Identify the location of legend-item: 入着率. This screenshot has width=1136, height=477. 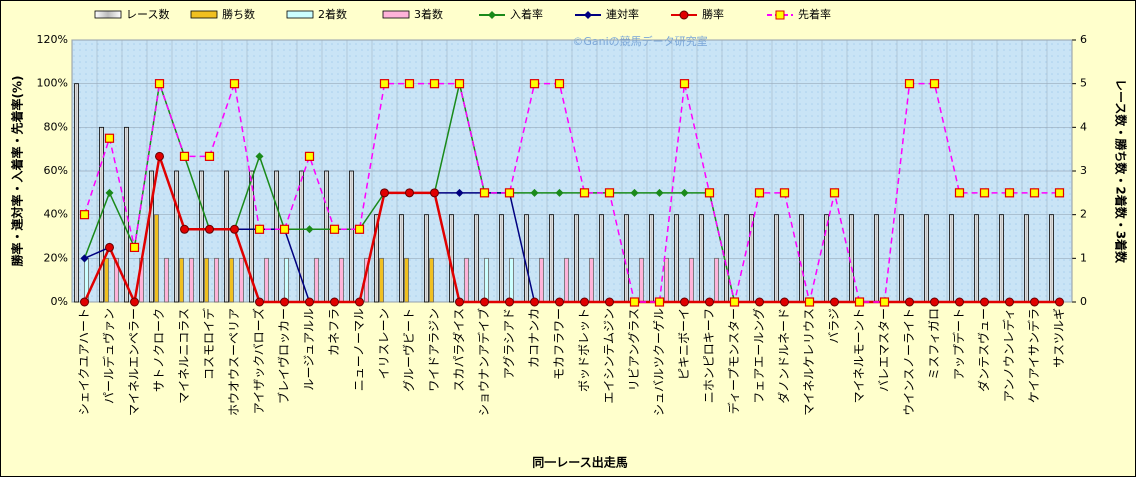
(511, 14).